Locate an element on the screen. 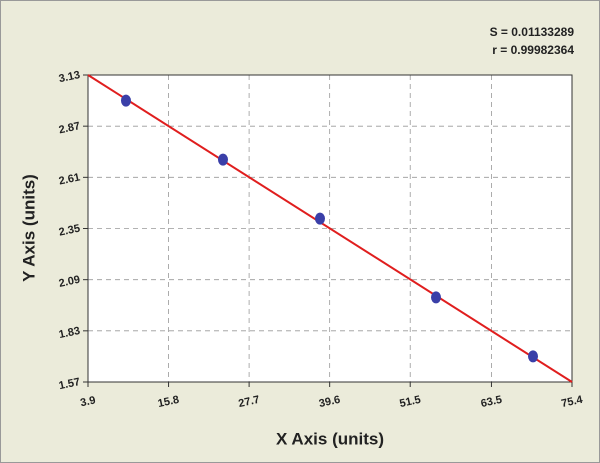  annotation: S = 0.01133289 is located at coordinates (532, 32).